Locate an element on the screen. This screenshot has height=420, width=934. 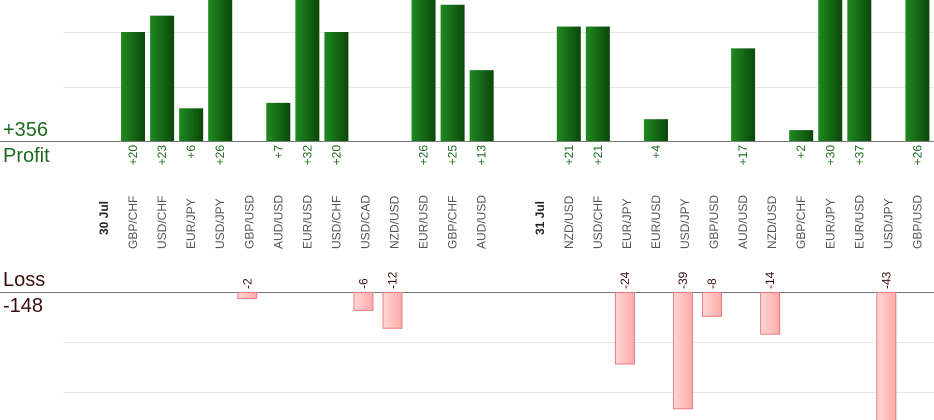
profit-data-label: +2 is located at coordinates (801, 152).